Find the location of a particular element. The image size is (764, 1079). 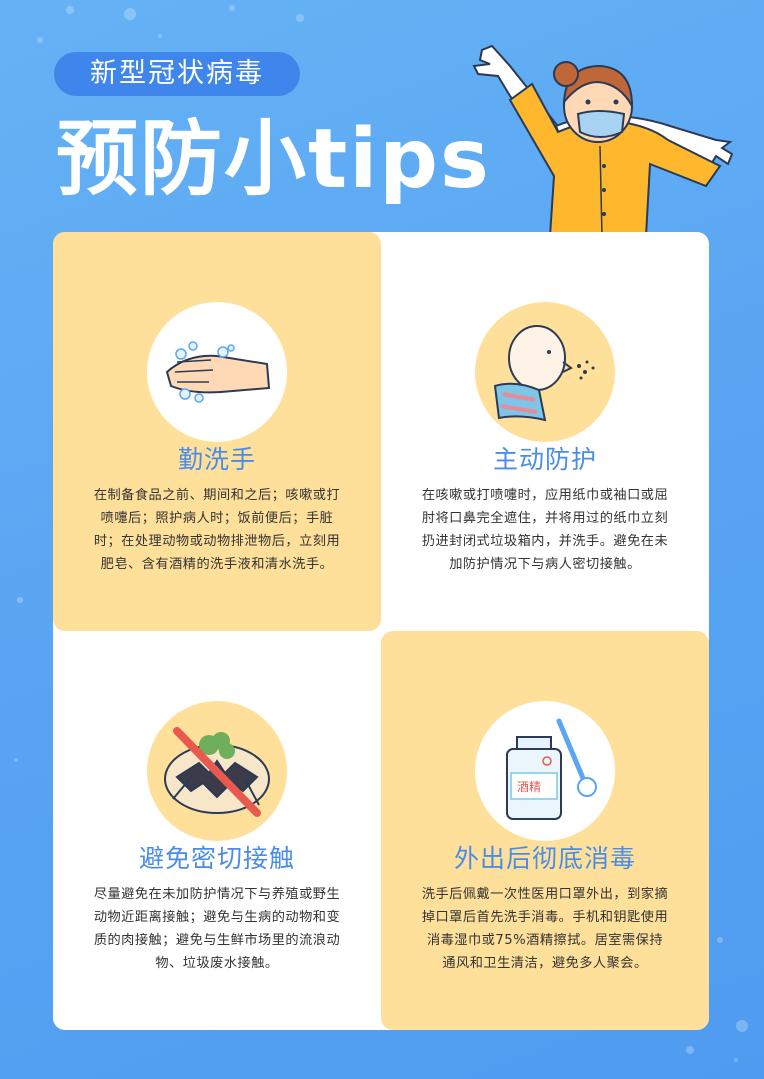

no-wild-animal-icon is located at coordinates (217, 771).